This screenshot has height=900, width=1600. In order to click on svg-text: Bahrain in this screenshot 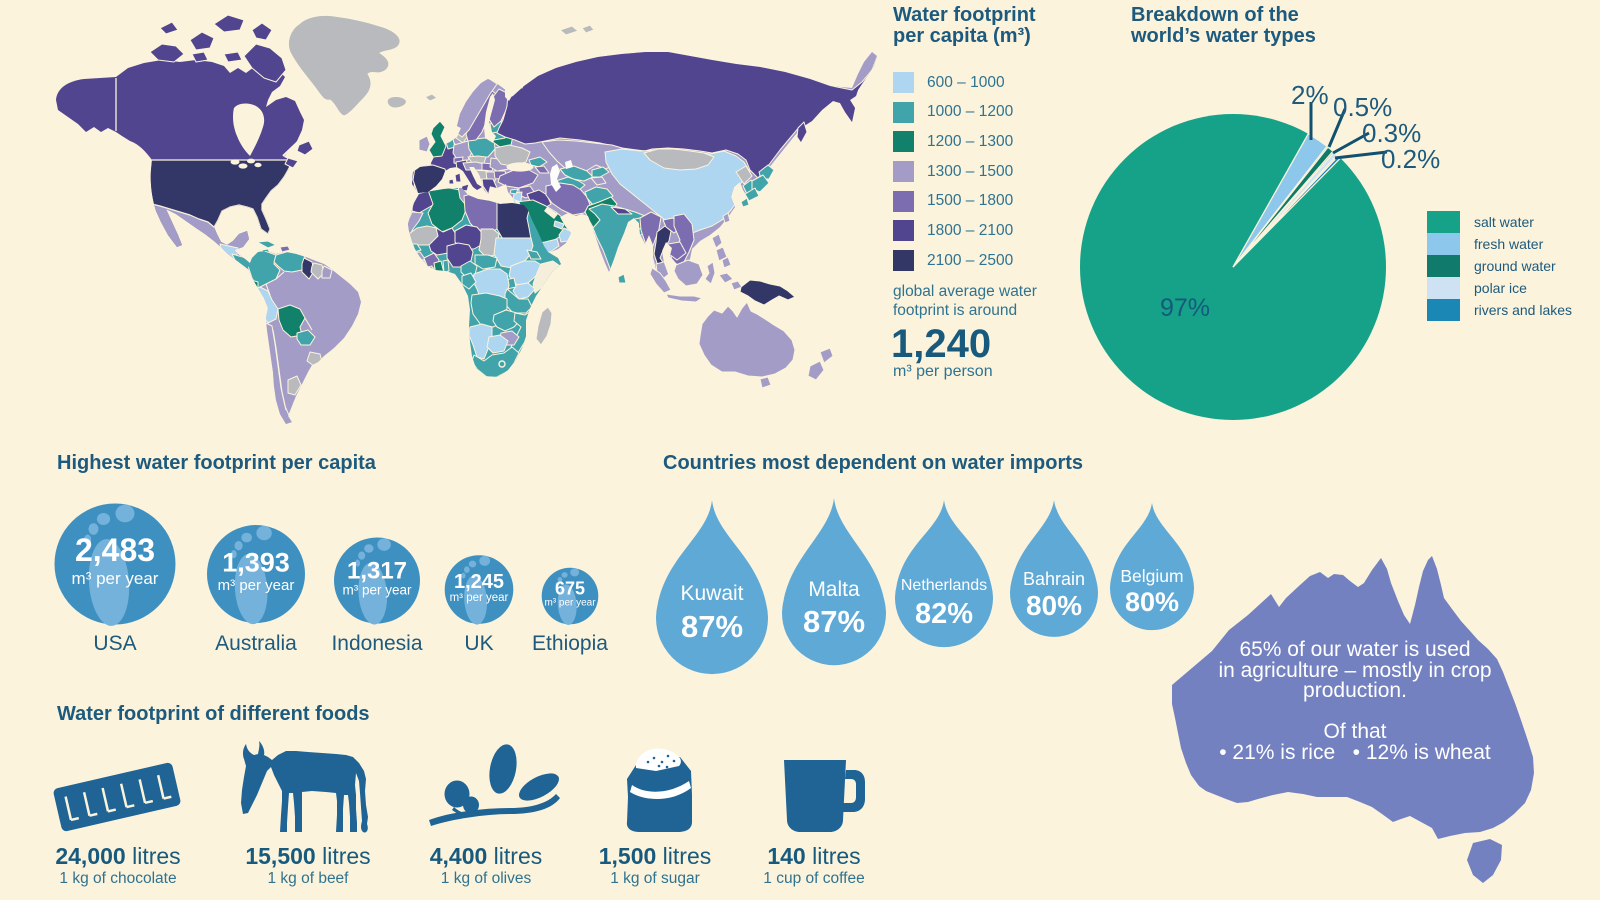, I will do `click(1054, 579)`.